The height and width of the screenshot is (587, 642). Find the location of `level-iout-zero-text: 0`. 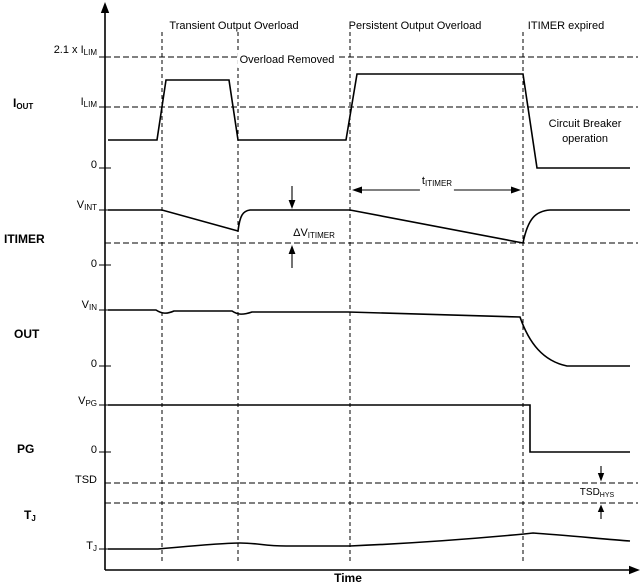

level-iout-zero-text: 0 is located at coordinates (93, 165).